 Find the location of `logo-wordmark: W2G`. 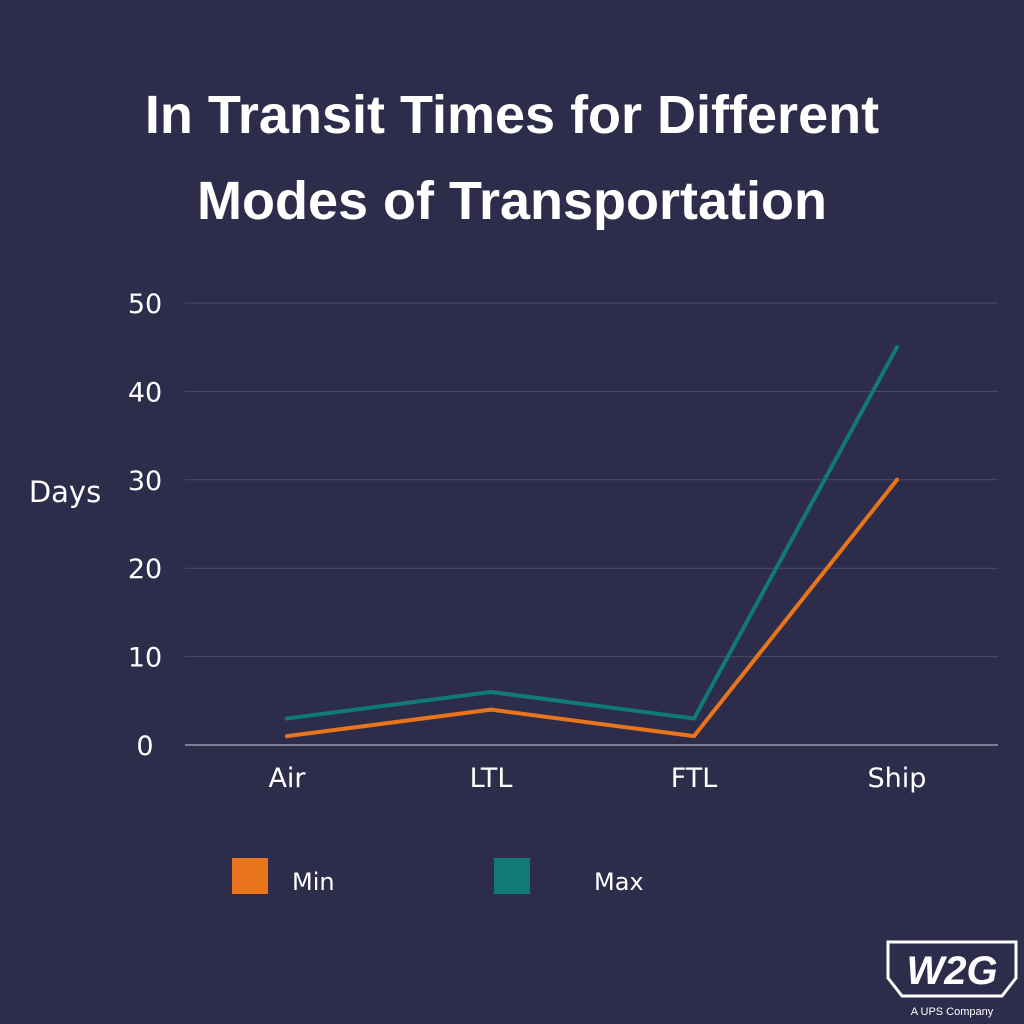

logo-wordmark: W2G is located at coordinates (951, 971).